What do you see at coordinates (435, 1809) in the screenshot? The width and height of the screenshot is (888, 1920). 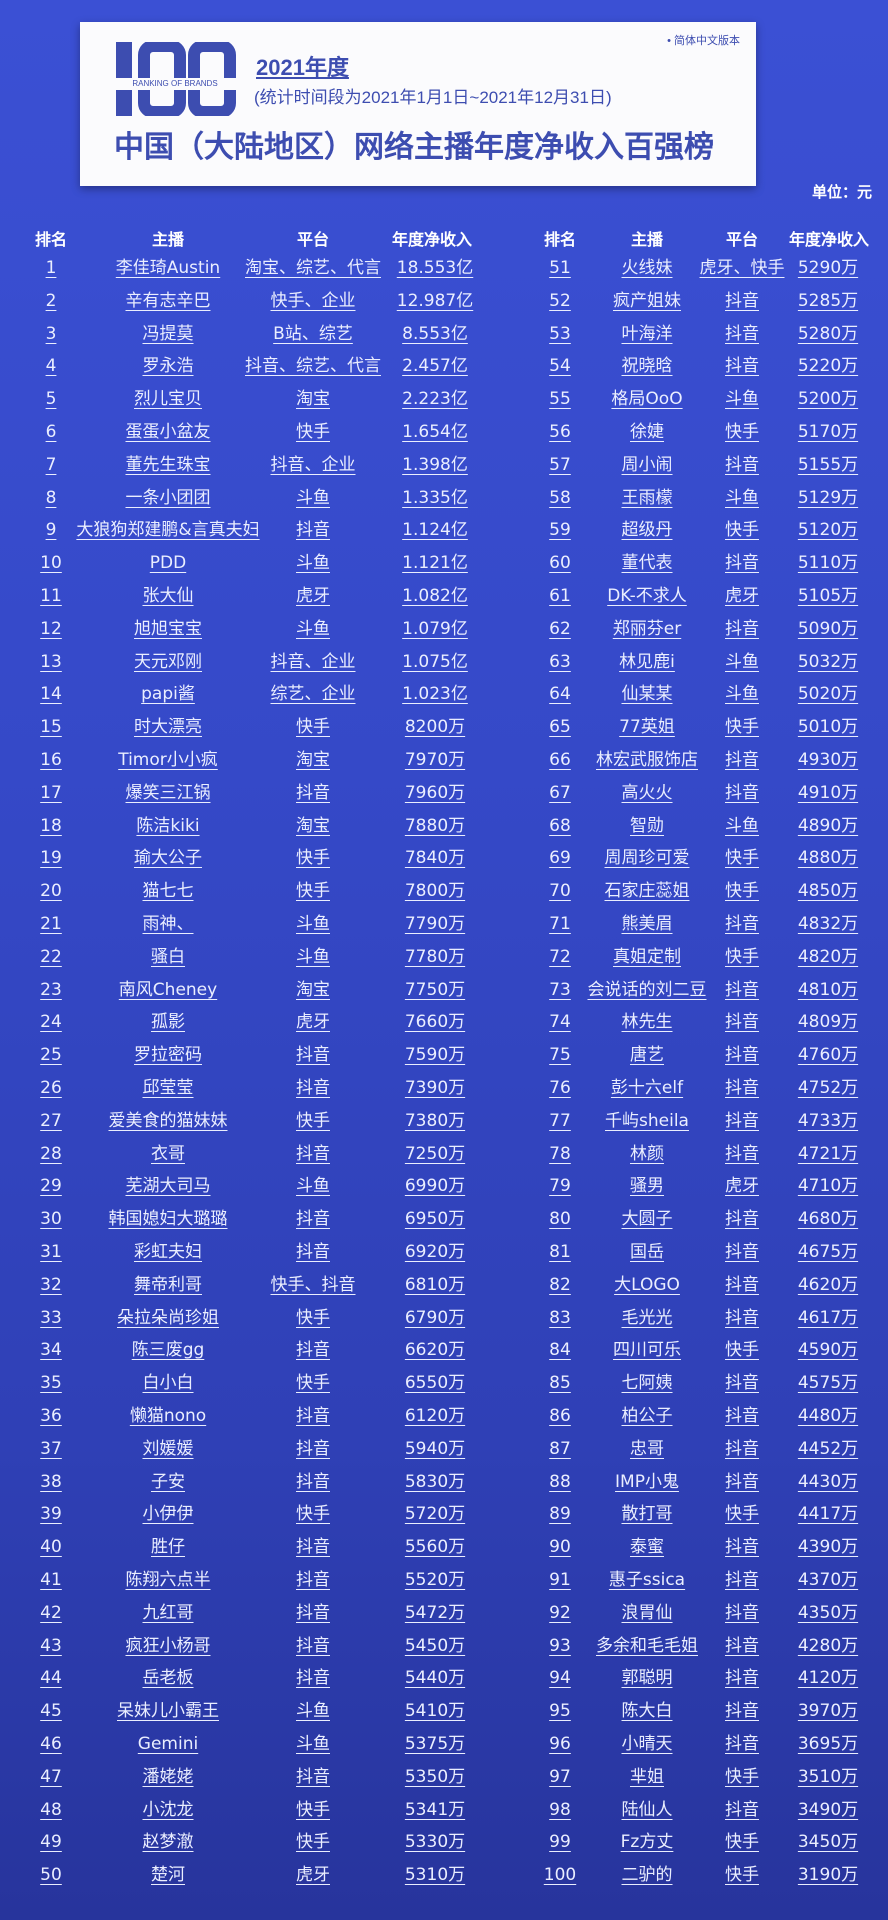 I see `row-48-income: 5341万` at bounding box center [435, 1809].